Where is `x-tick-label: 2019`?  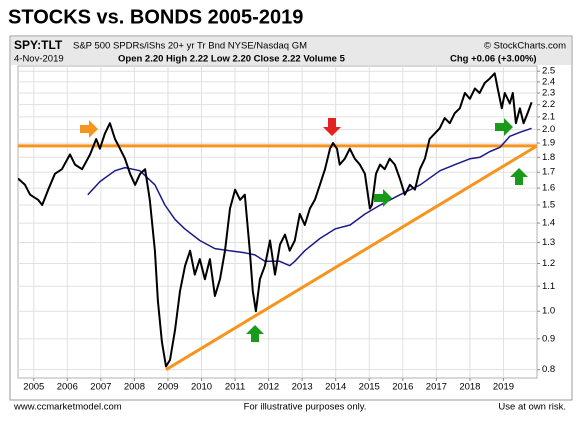 x-tick-label: 2019 is located at coordinates (503, 387).